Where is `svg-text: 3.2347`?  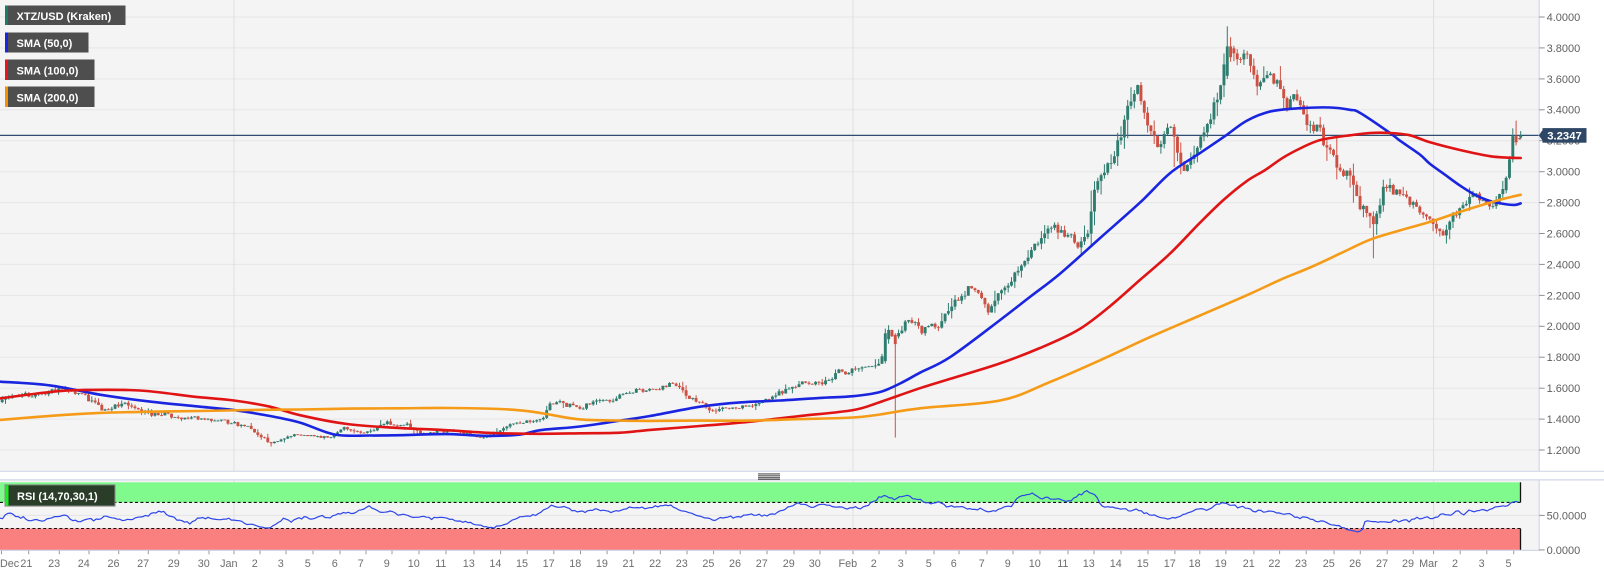
svg-text: 3.2347 is located at coordinates (1564, 137).